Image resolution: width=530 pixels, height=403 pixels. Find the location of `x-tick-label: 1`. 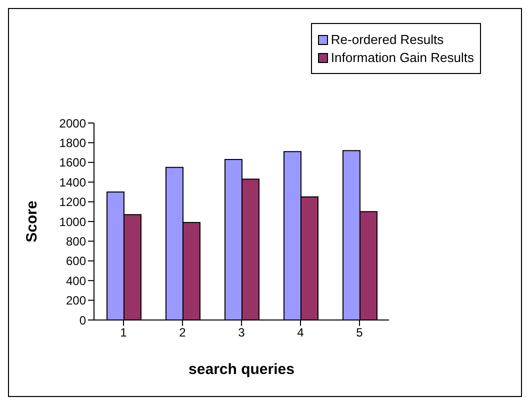

x-tick-label: 1 is located at coordinates (124, 333).